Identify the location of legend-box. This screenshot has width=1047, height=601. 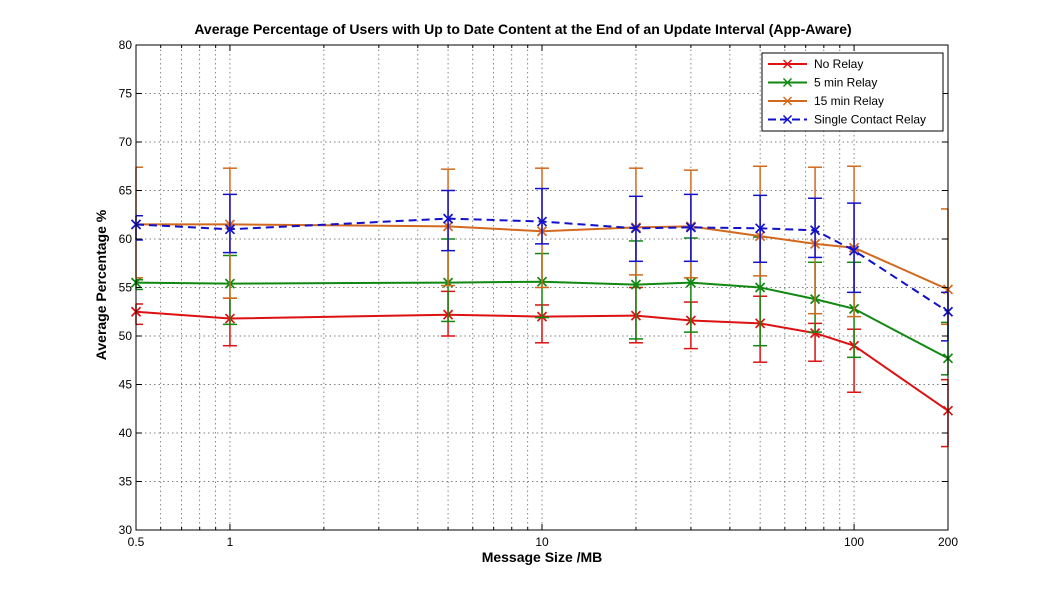
(852, 92).